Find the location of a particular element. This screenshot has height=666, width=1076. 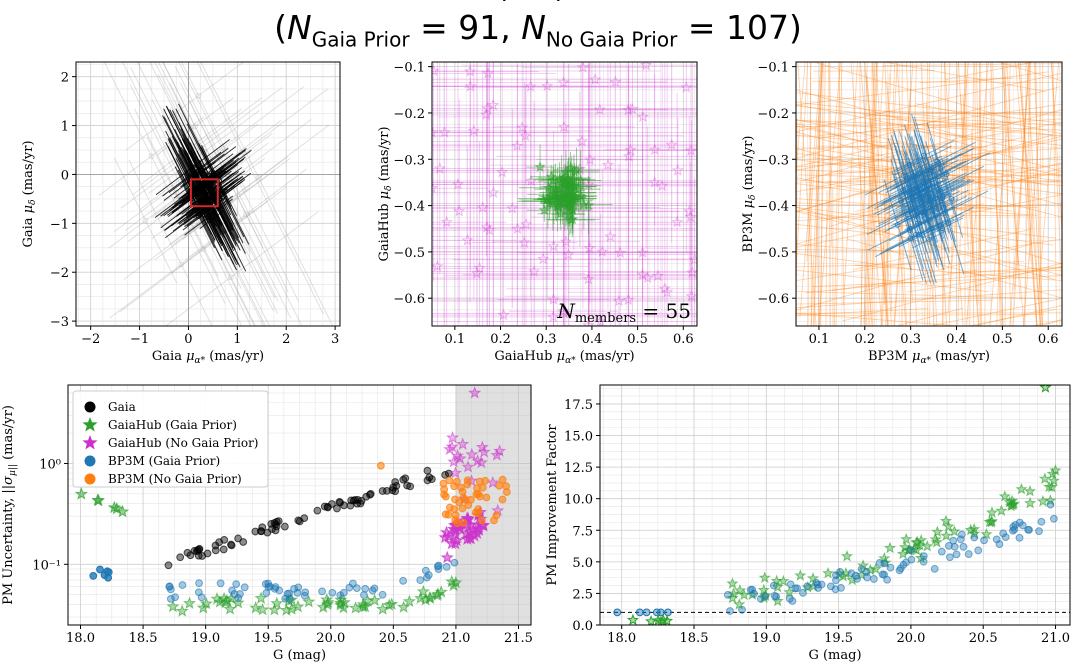

y-tick-label: −0.4 is located at coordinates (773, 207).